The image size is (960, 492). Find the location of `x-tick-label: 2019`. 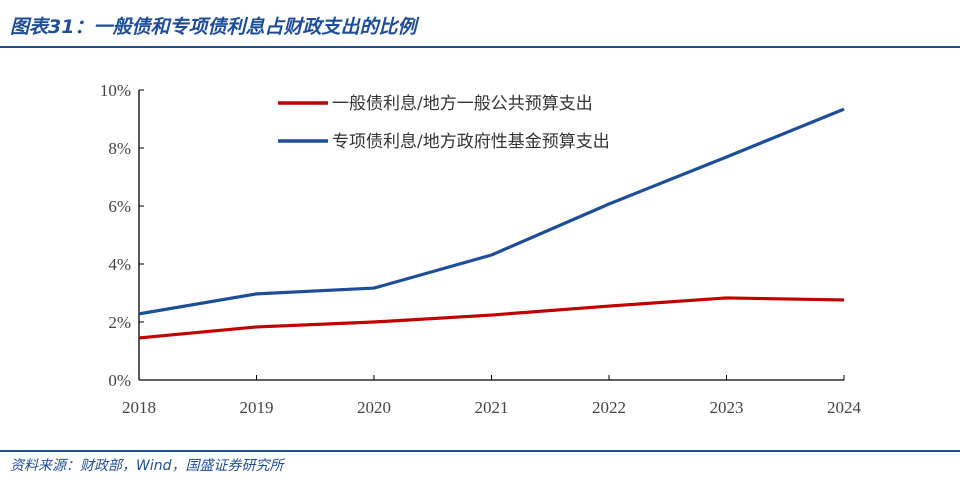

x-tick-label: 2019 is located at coordinates (257, 407).